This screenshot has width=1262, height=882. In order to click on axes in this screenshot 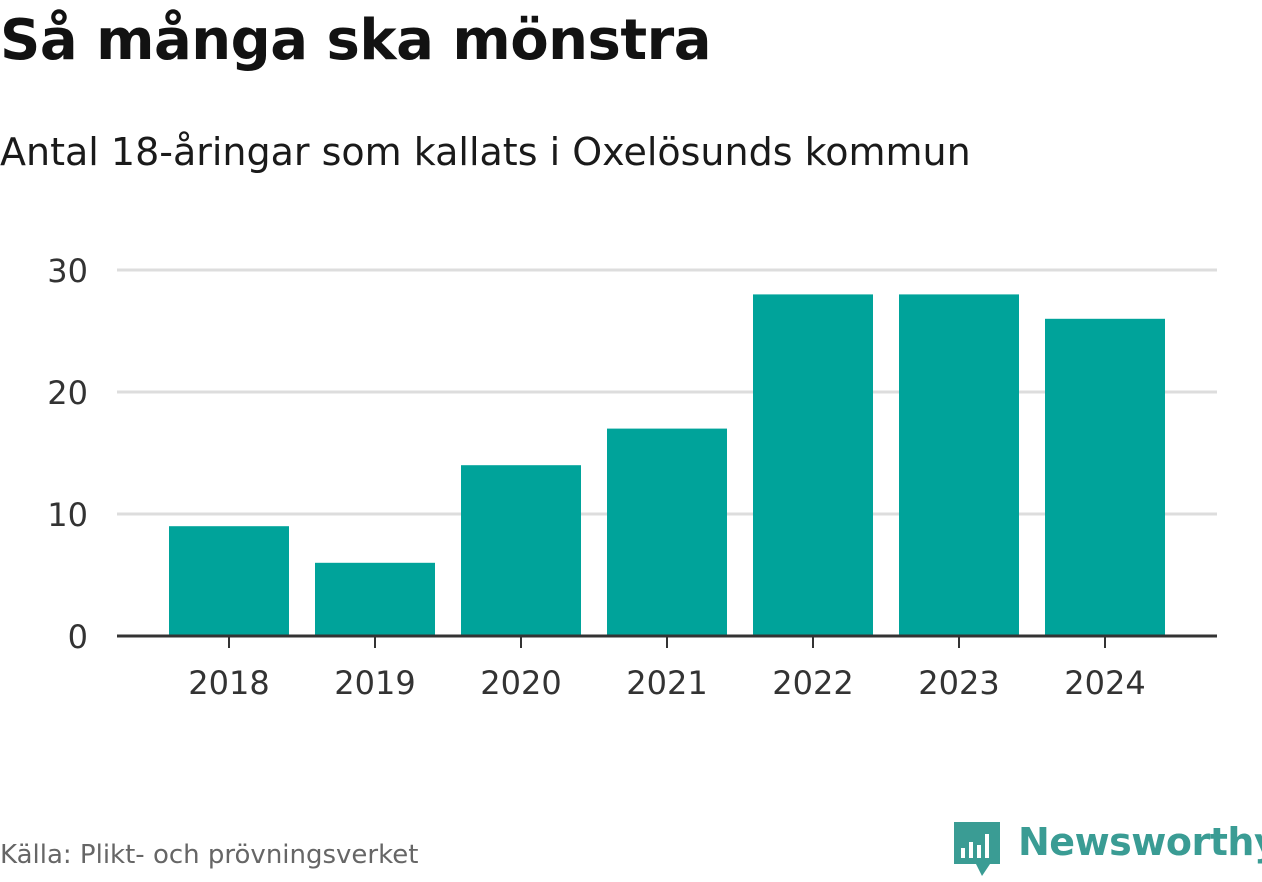, I will do `click(667, 641)`.